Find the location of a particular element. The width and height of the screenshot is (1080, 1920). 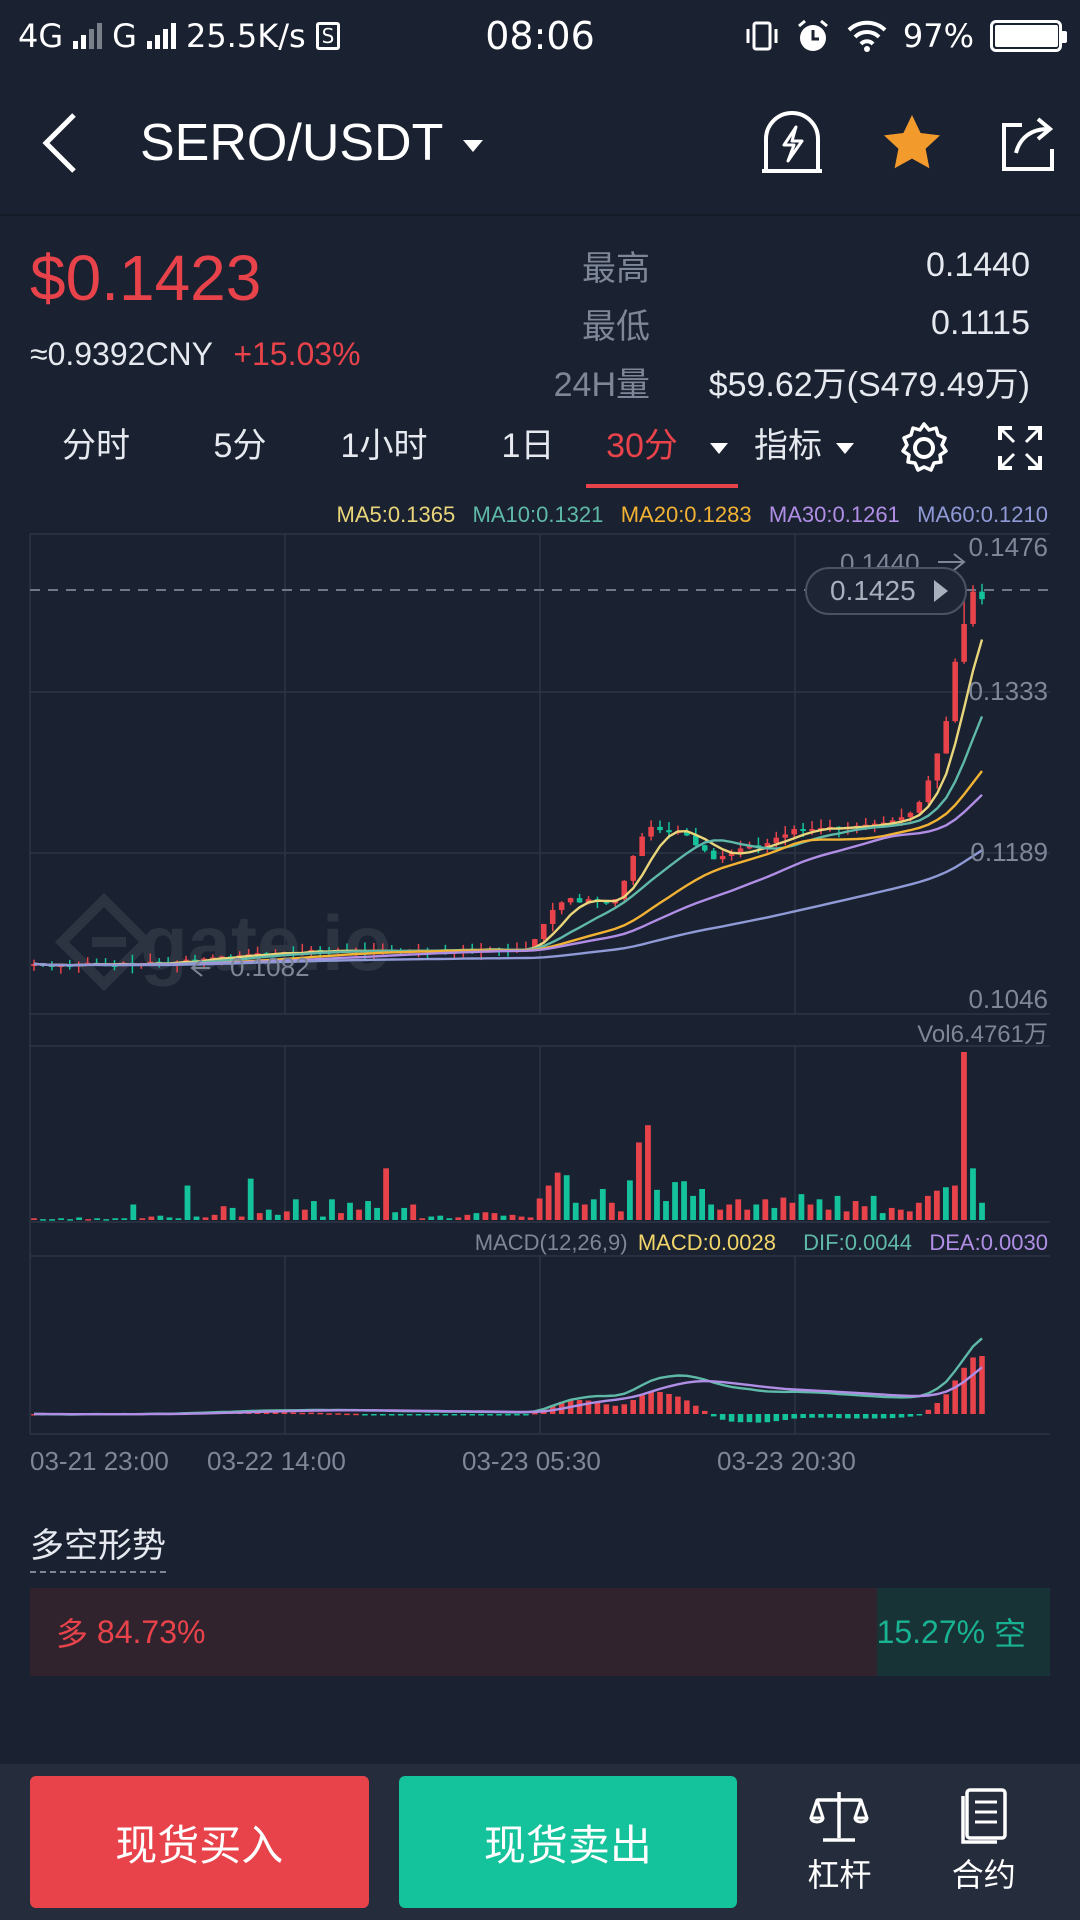

network-label-2: G is located at coordinates (124, 36).